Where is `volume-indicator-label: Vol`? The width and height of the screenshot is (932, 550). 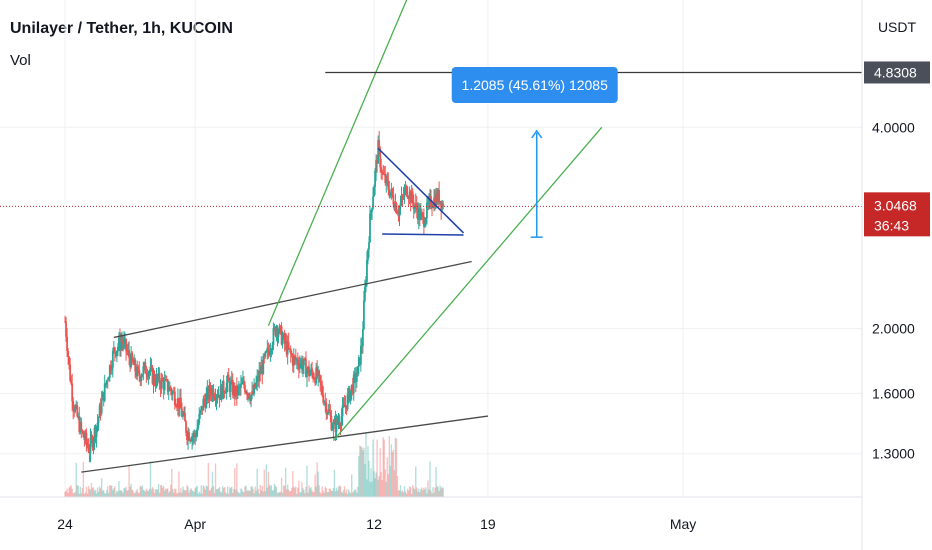 volume-indicator-label: Vol is located at coordinates (20, 60).